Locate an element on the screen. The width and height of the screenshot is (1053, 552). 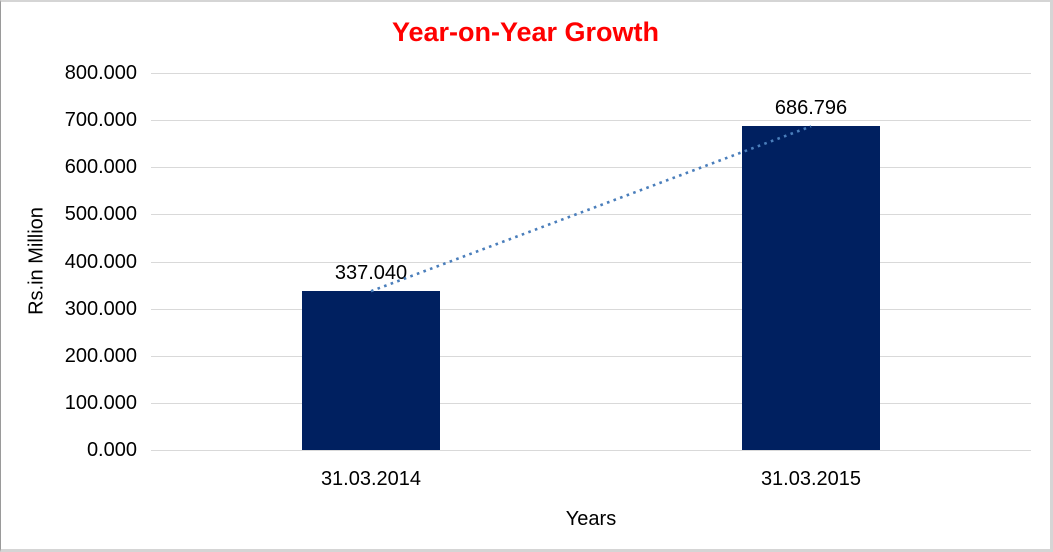
bar-value-label: 337.040 is located at coordinates (371, 273).